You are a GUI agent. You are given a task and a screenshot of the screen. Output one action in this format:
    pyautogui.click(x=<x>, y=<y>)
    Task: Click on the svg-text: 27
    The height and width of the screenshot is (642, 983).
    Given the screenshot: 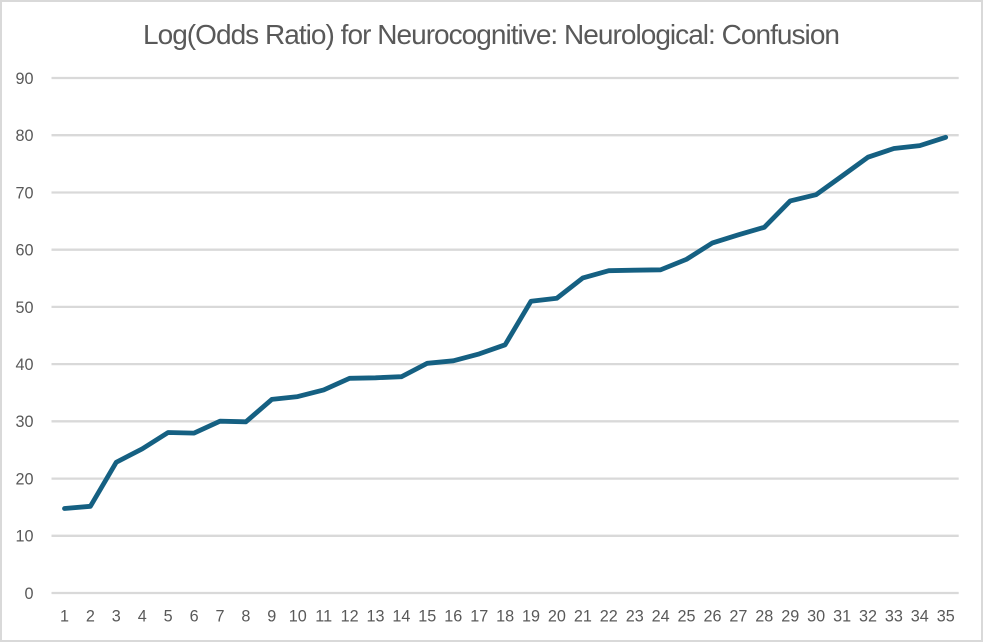 What is the action you would take?
    pyautogui.click(x=738, y=617)
    